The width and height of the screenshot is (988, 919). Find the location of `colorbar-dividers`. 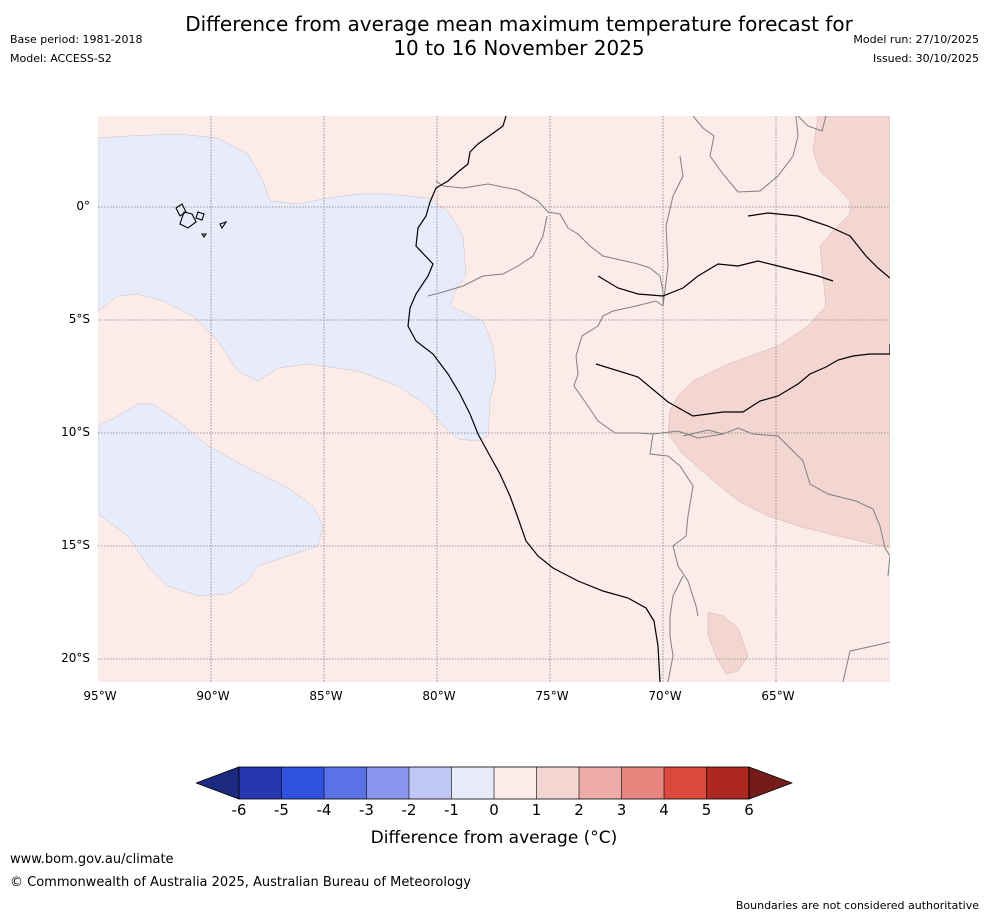

colorbar-dividers is located at coordinates (494, 783).